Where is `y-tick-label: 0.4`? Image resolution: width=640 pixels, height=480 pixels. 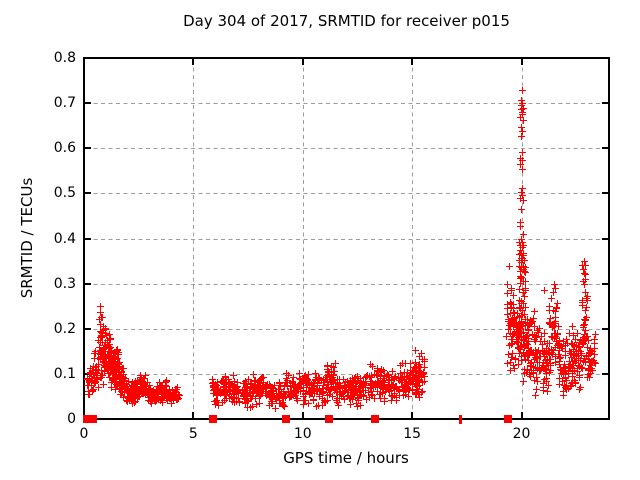 y-tick-label: 0.4 is located at coordinates (64, 238).